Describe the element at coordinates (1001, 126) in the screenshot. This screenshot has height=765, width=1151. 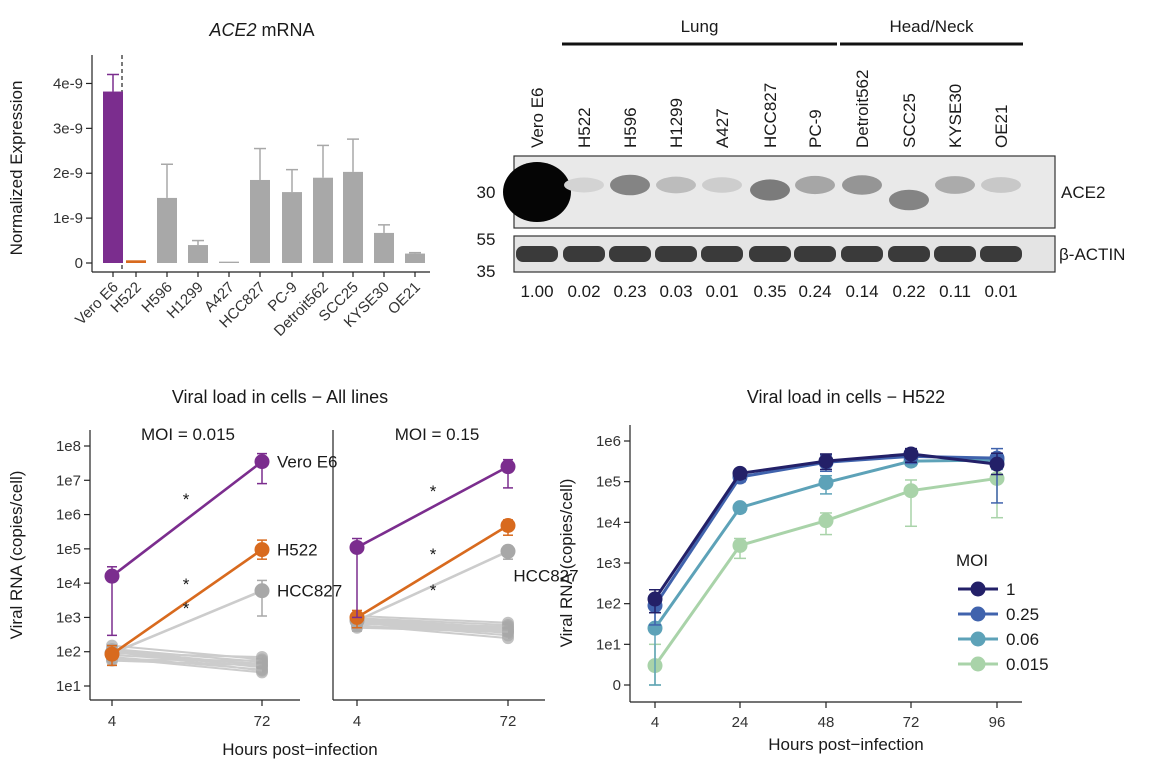
I see `blot-lane-label: OE21` at that location.